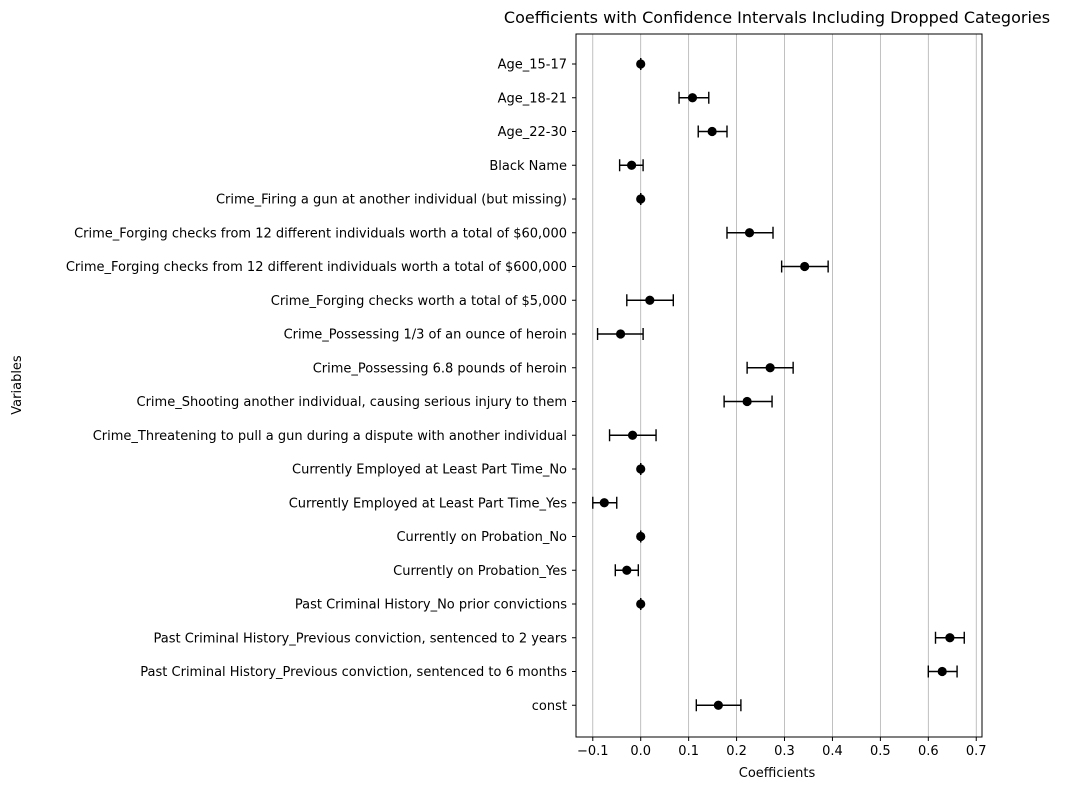 Image resolution: width=1071 pixels, height=794 pixels. Describe the element at coordinates (440, 368) in the screenshot. I see `y-tick-label: Crime_Possessing 6.8 pounds of heroin` at that location.